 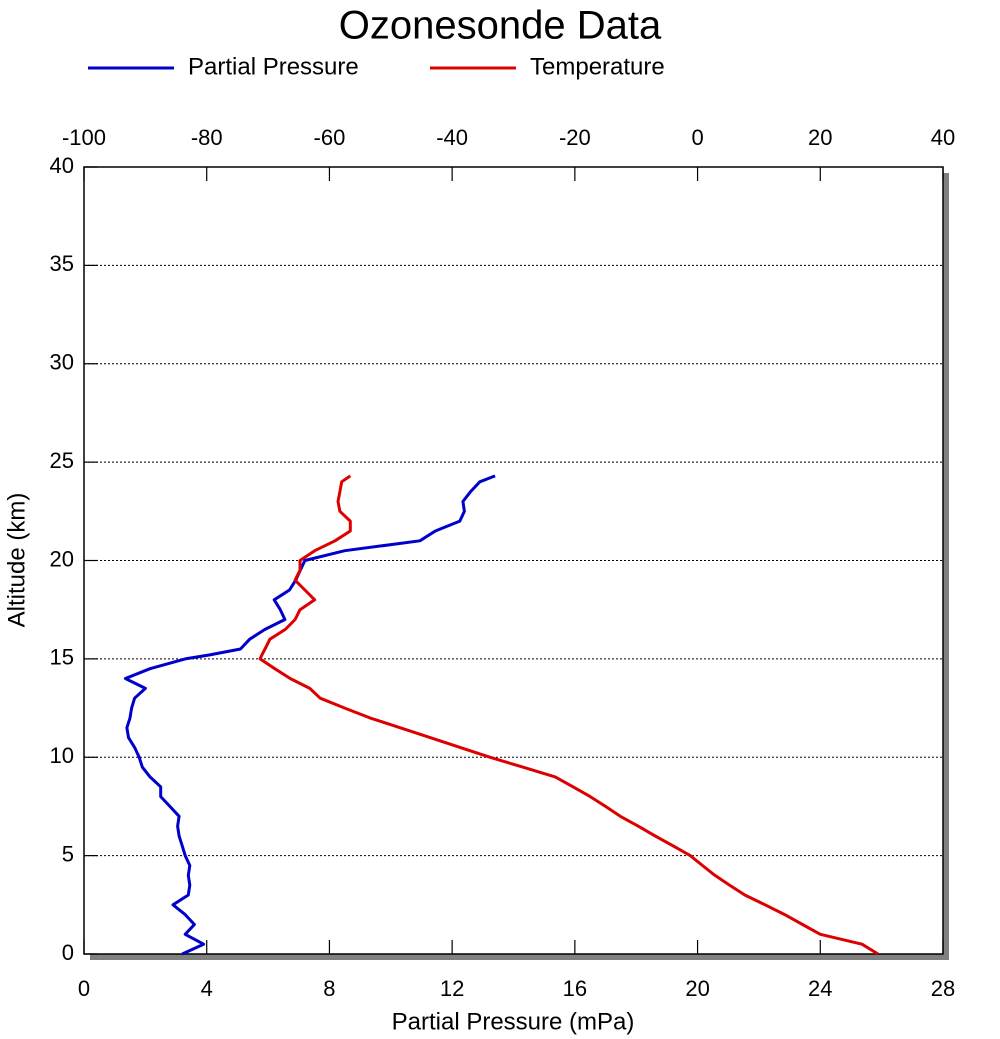 What do you see at coordinates (513, 1021) in the screenshot?
I see `x-axis-label: Partial Pressure (mPa)` at bounding box center [513, 1021].